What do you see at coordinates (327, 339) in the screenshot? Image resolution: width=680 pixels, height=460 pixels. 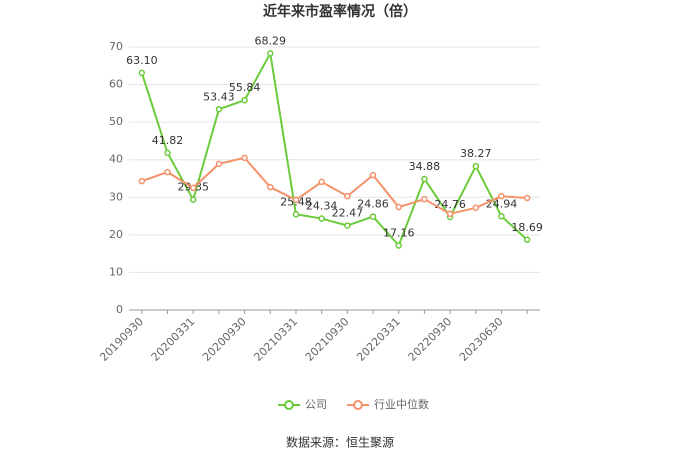 I see `x-tick-label: 20210930` at bounding box center [327, 339].